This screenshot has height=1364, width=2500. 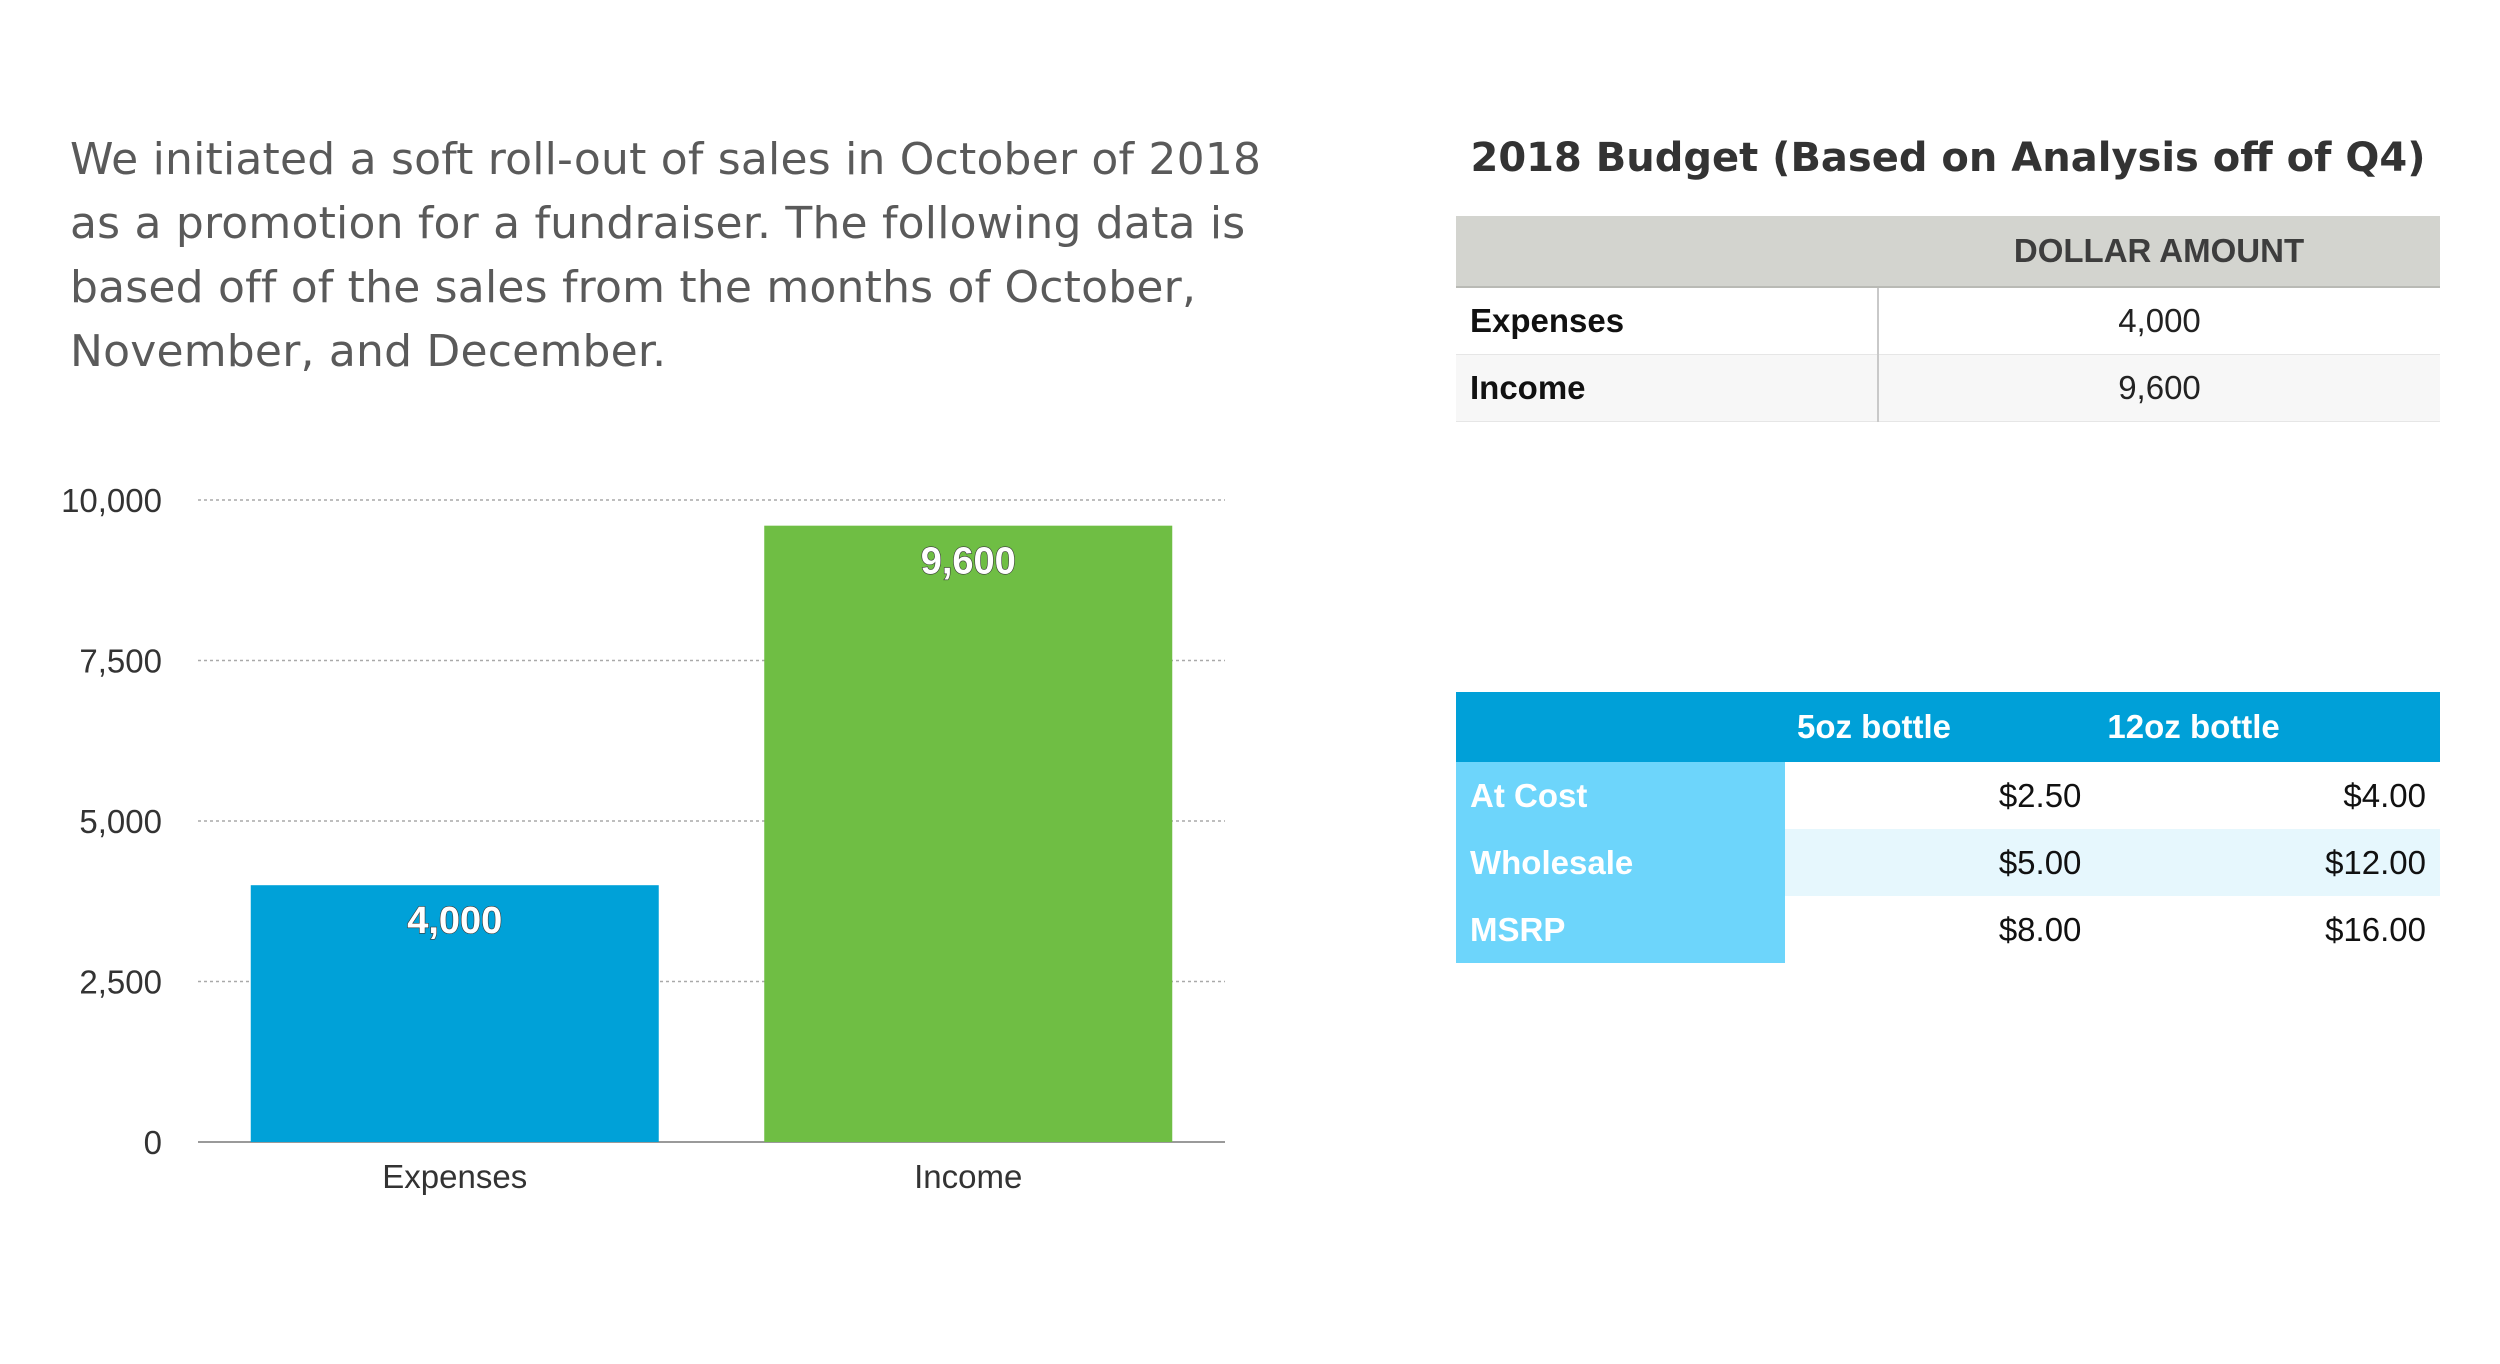 I want to click on budget-header-dollar-amount: DOLLAR AMOUNT, so click(x=2159, y=252).